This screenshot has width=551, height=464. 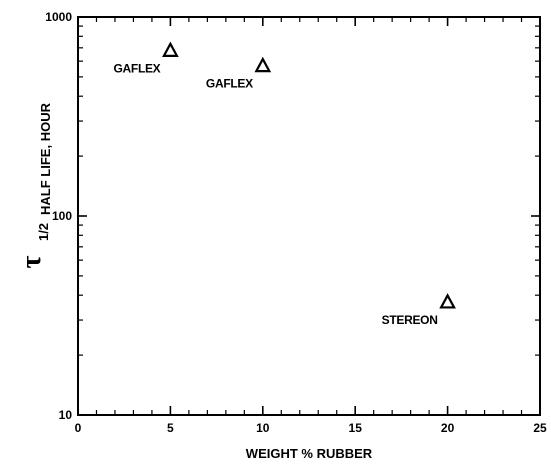 What do you see at coordinates (540, 428) in the screenshot?
I see `x-tick-label: 25` at bounding box center [540, 428].